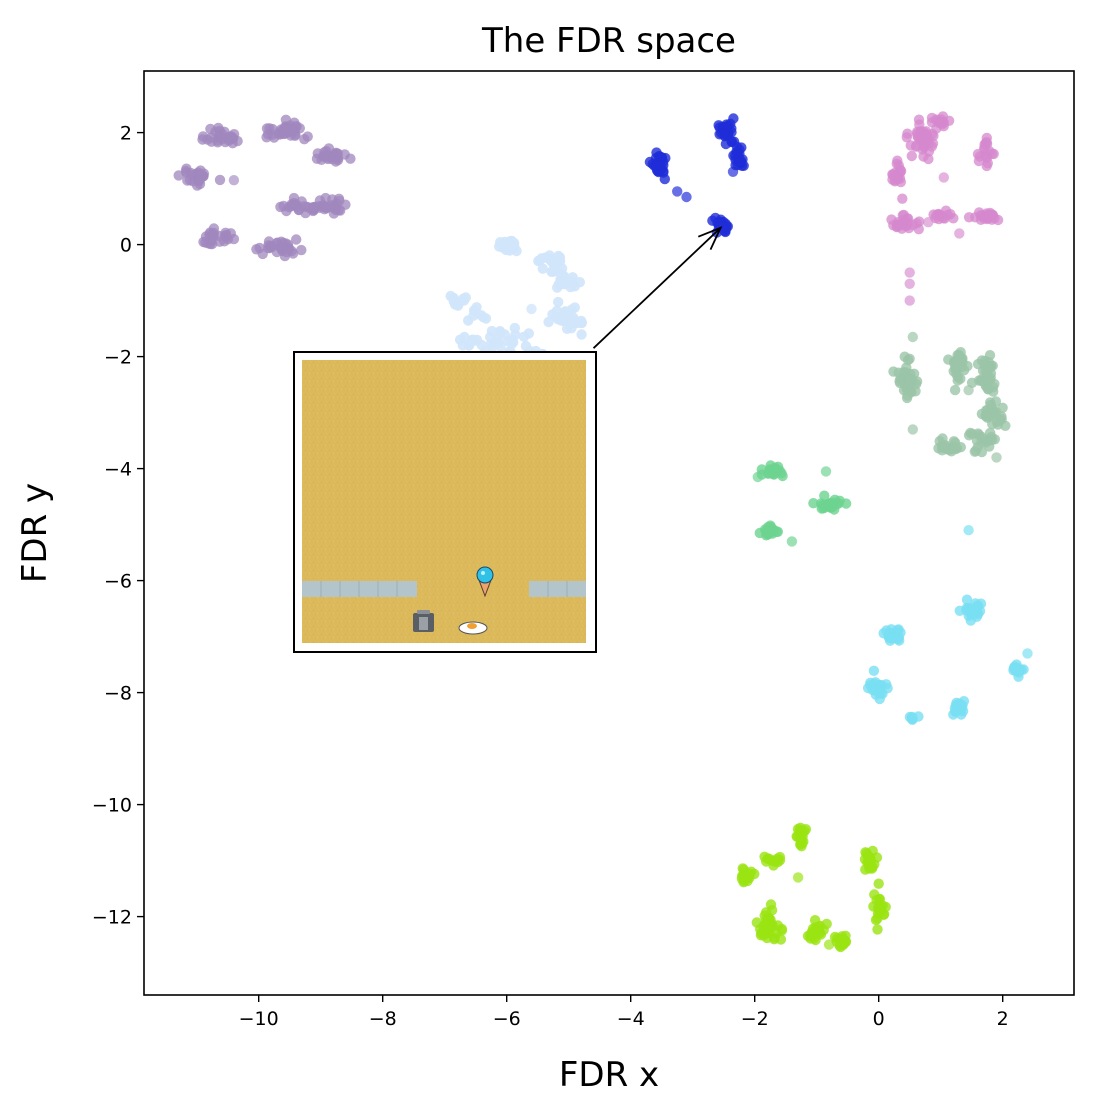 This screenshot has width=1100, height=1100. What do you see at coordinates (118, 694) in the screenshot?
I see `y-tick-label: −8` at bounding box center [118, 694].